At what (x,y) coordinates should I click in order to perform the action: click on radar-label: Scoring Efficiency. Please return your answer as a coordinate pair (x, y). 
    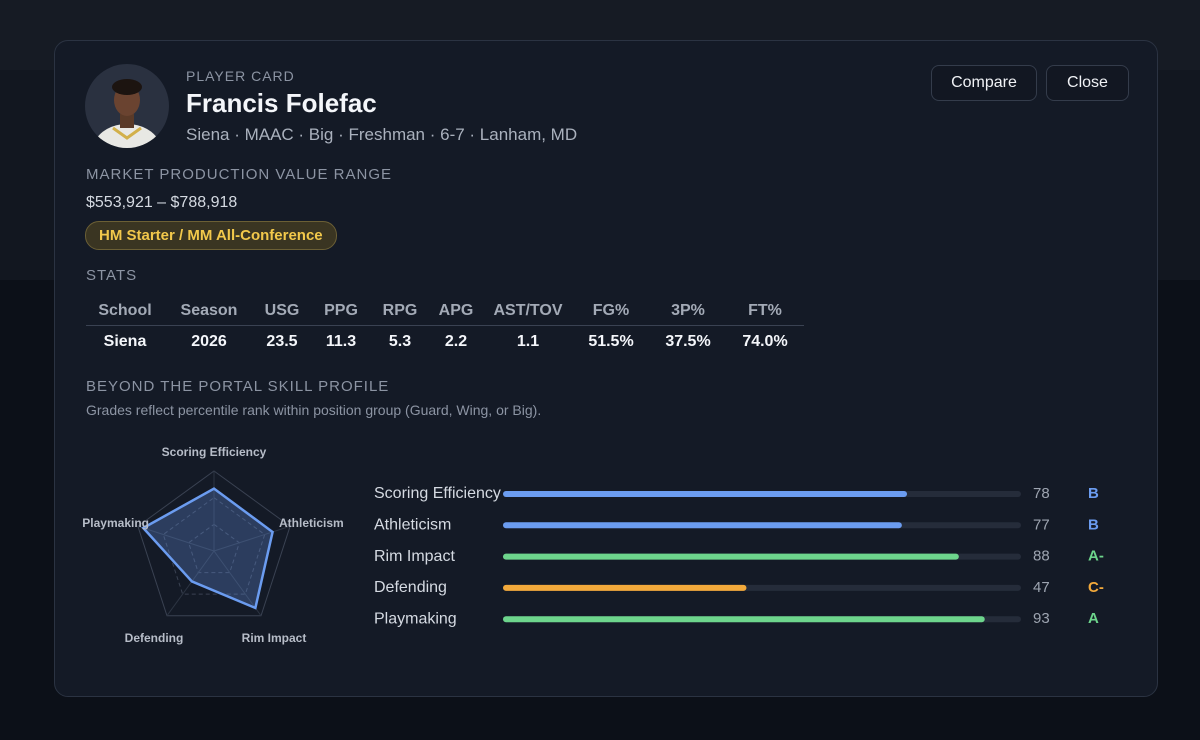
    Looking at the image, I should click on (214, 452).